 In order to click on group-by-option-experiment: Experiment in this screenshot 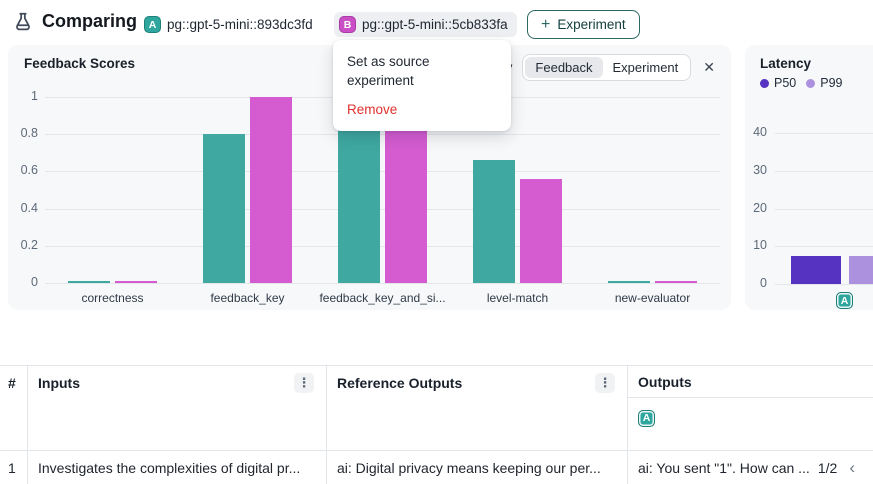, I will do `click(645, 67)`.